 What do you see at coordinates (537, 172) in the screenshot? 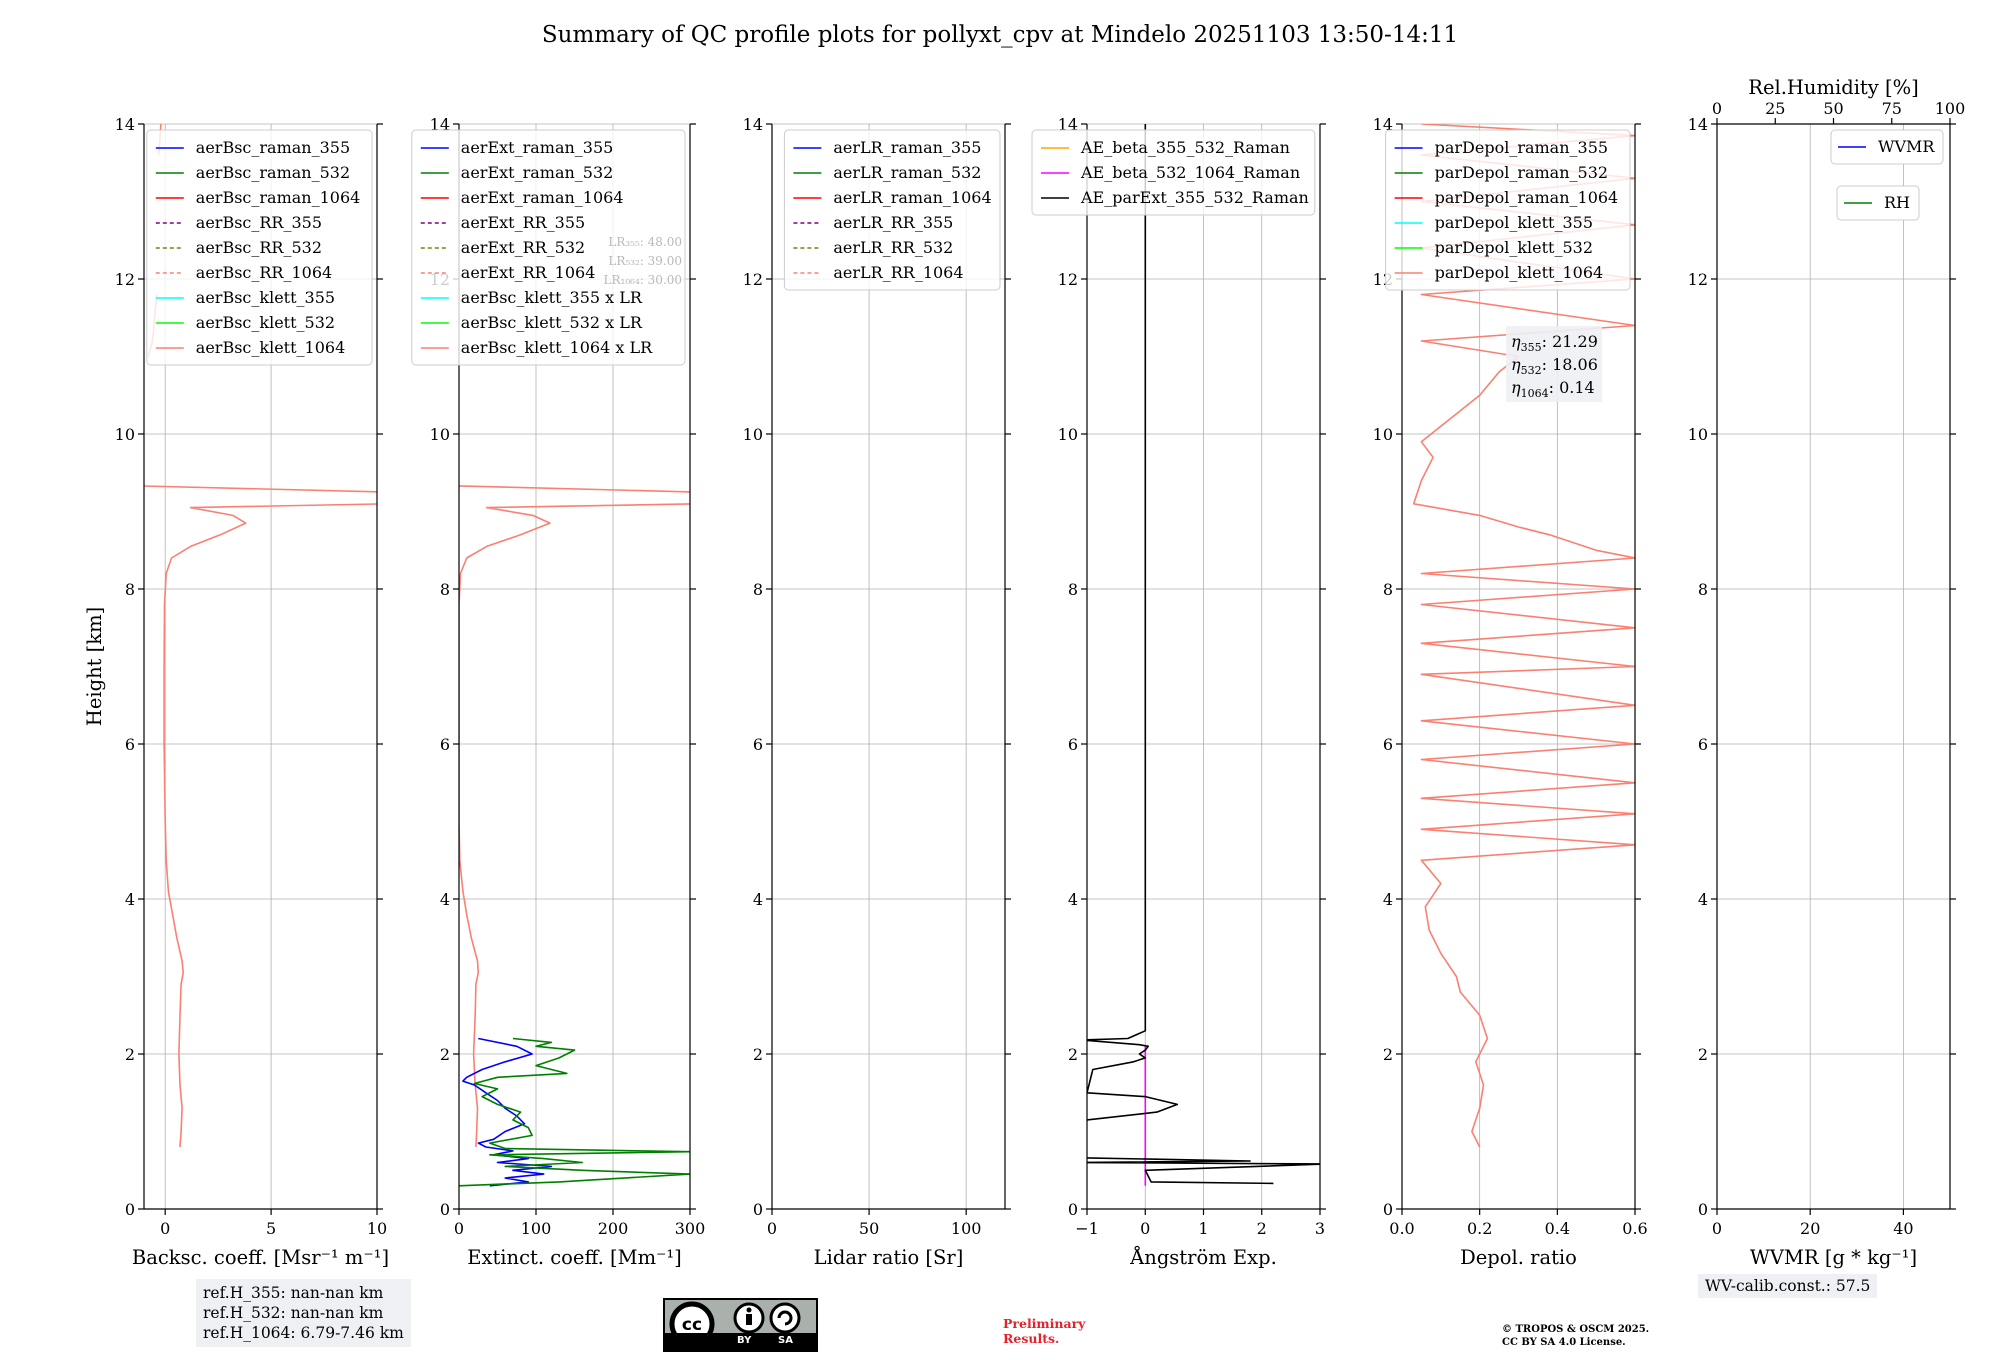
I see `legend-entry: aerExt_raman_532` at bounding box center [537, 172].